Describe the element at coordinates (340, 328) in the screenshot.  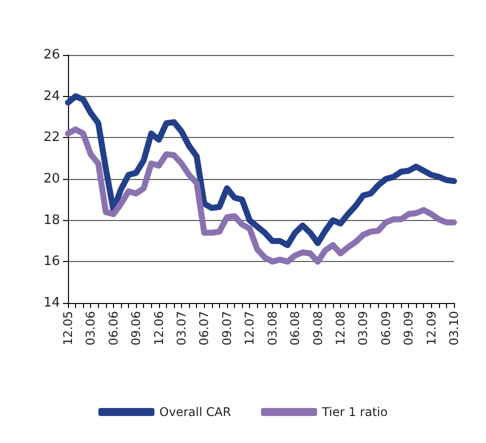
I see `x-tick-label: 12.08` at that location.